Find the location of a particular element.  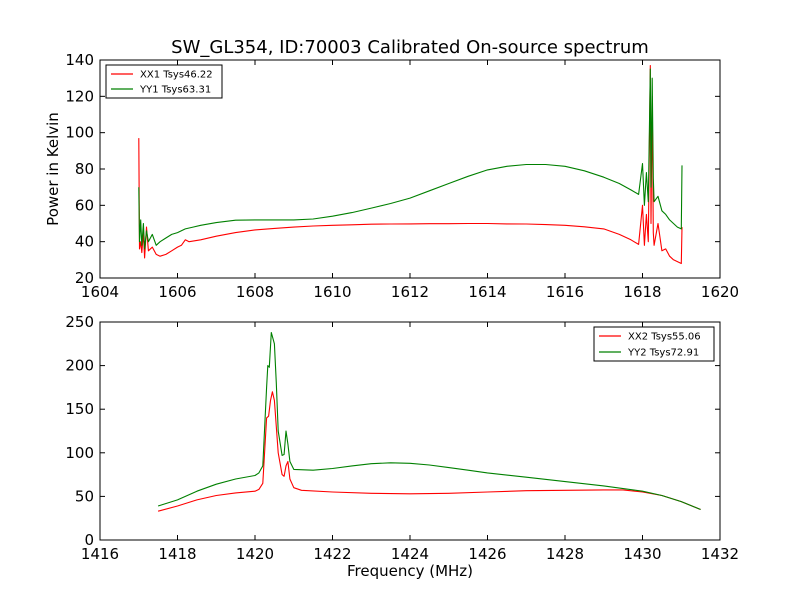

bottom-legend: XX2 Tsys55.06 YY2 Tsys72.91 is located at coordinates (654, 344).